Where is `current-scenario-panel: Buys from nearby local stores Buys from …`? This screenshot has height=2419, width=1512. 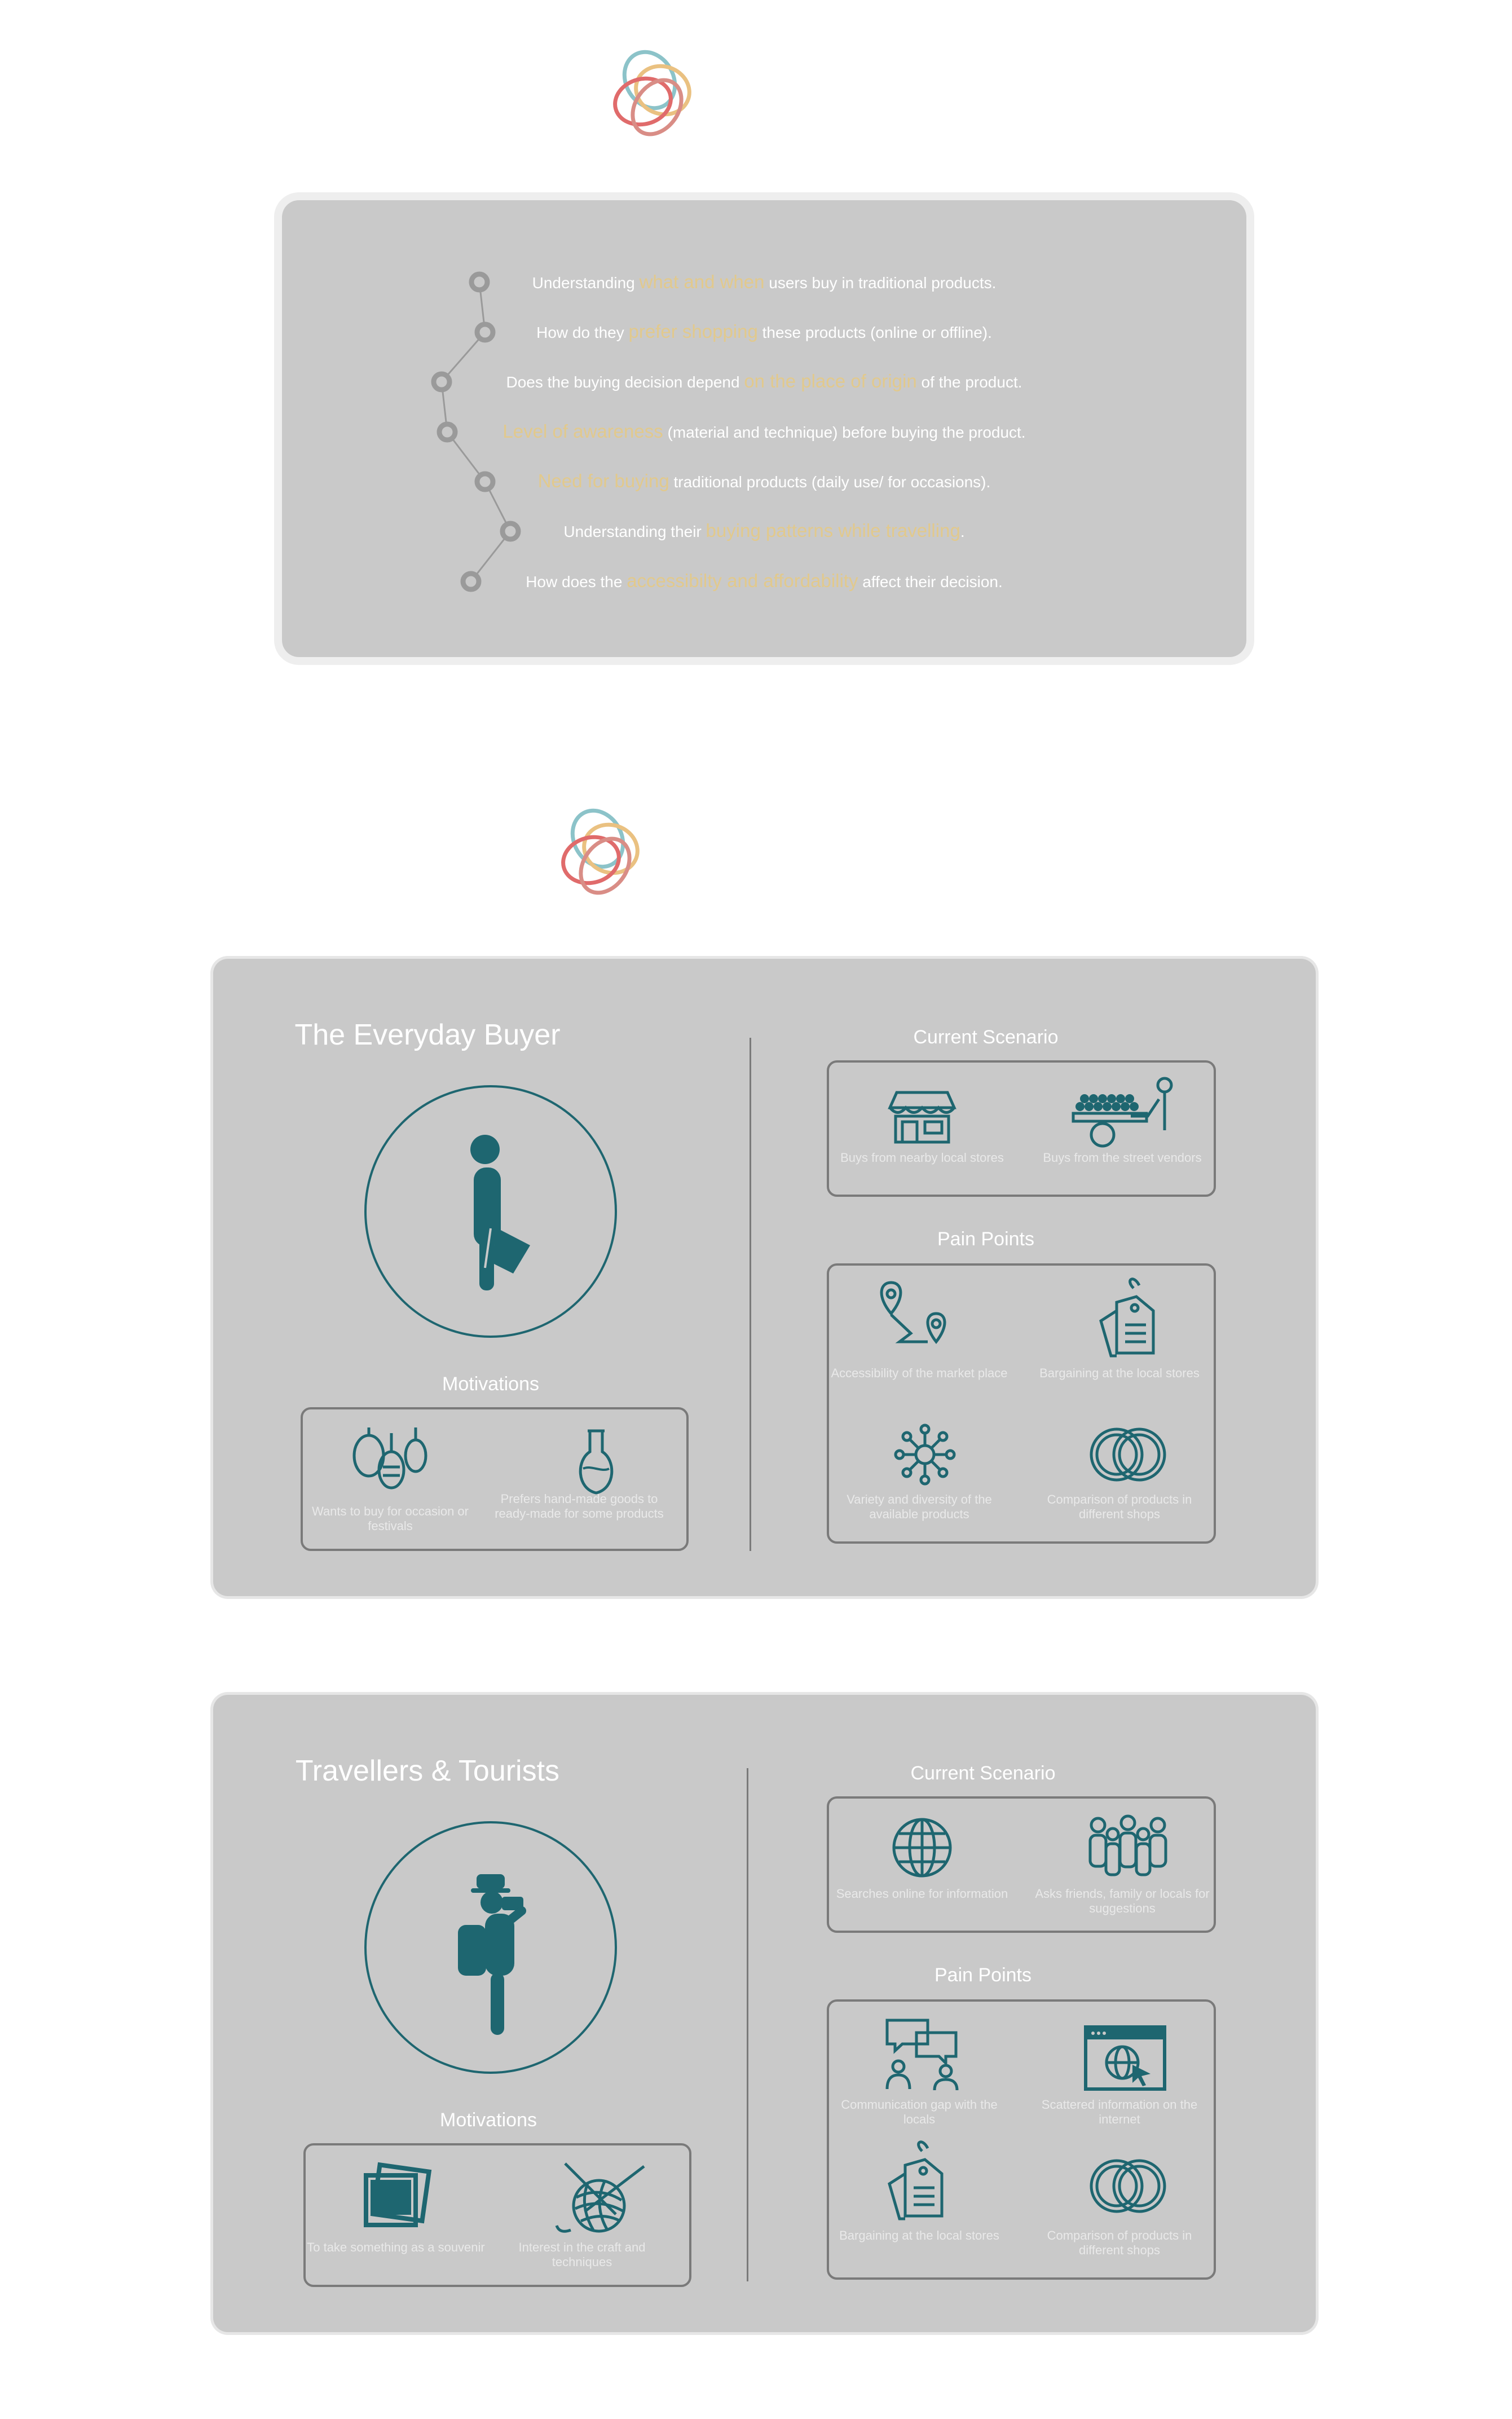 current-scenario-panel: Buys from nearby local stores Buys from … is located at coordinates (1021, 1128).